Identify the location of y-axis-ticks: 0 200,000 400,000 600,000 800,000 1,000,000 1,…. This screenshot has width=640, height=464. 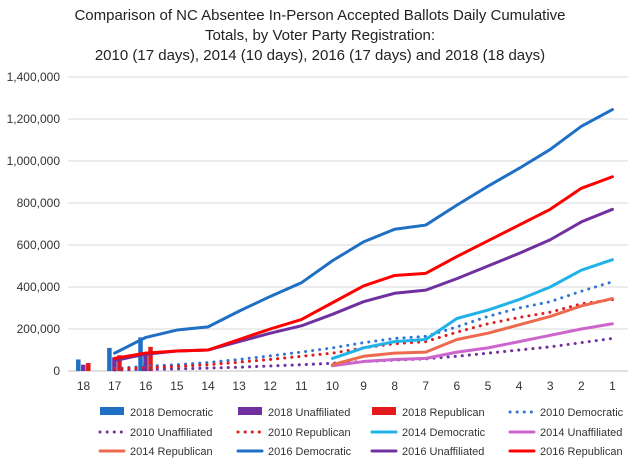
(34, 224).